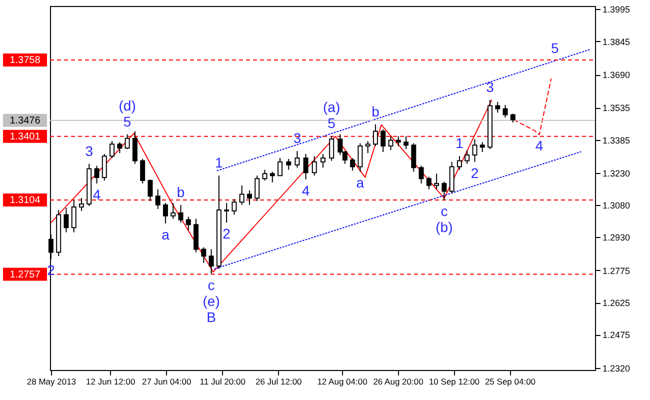 The width and height of the screenshot is (650, 400). What do you see at coordinates (454, 381) in the screenshot?
I see `x-tick-label: 10 Sep 12:00` at bounding box center [454, 381].